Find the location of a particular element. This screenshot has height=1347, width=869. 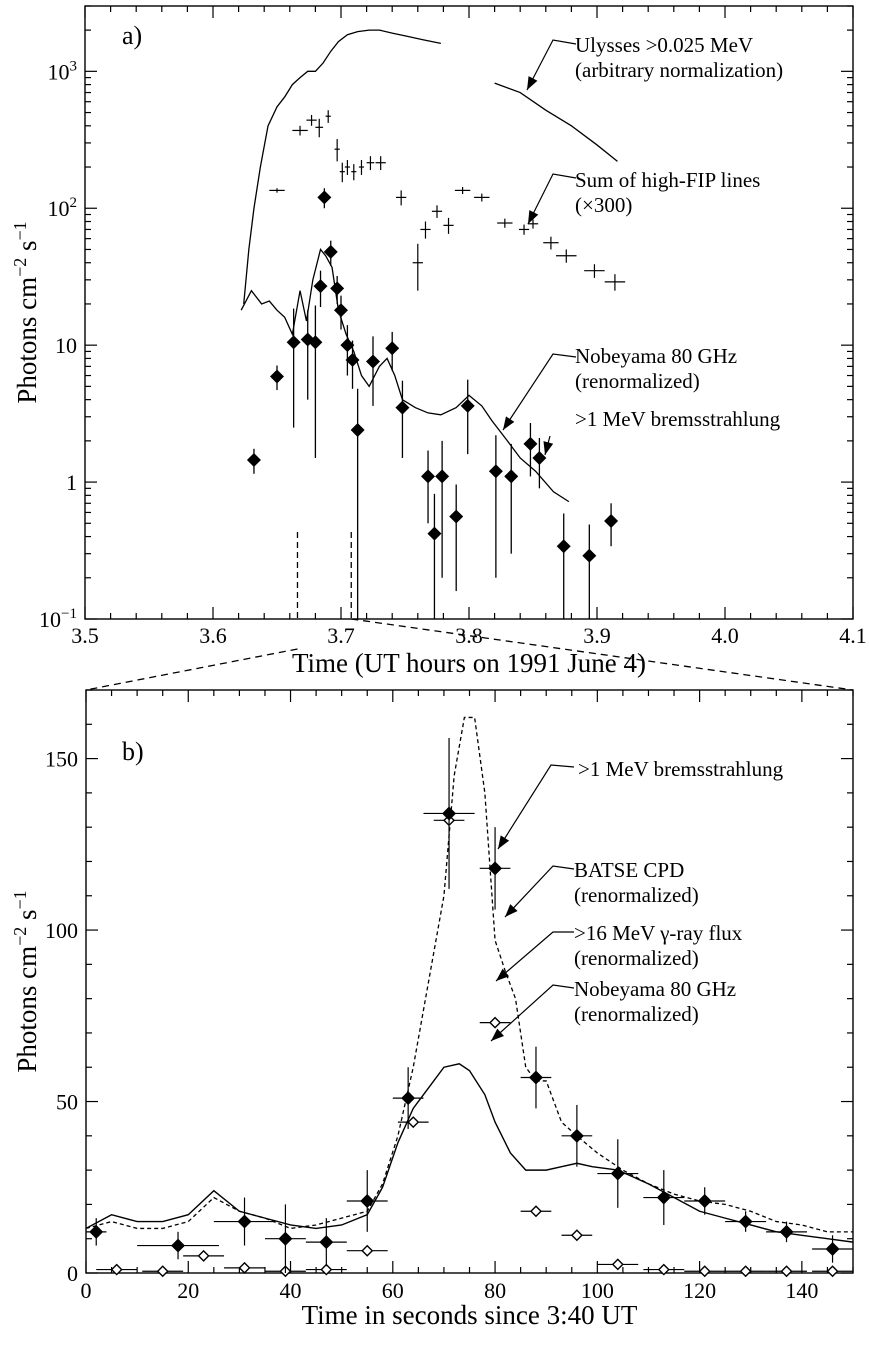

y-tick-label-a: 10² is located at coordinates (63, 208).